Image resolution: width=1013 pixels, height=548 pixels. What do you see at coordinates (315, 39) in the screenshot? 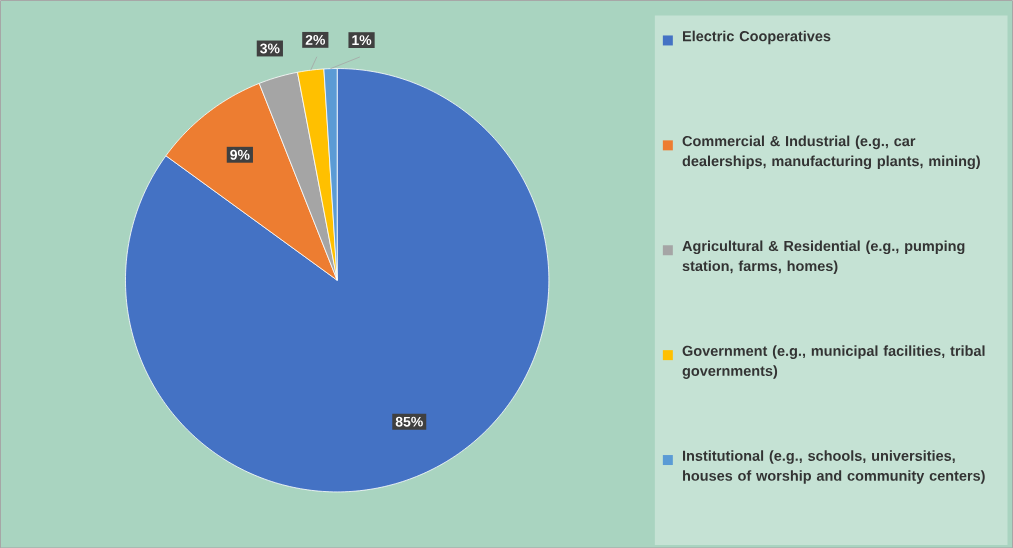
I see `data-label: 2%` at bounding box center [315, 39].